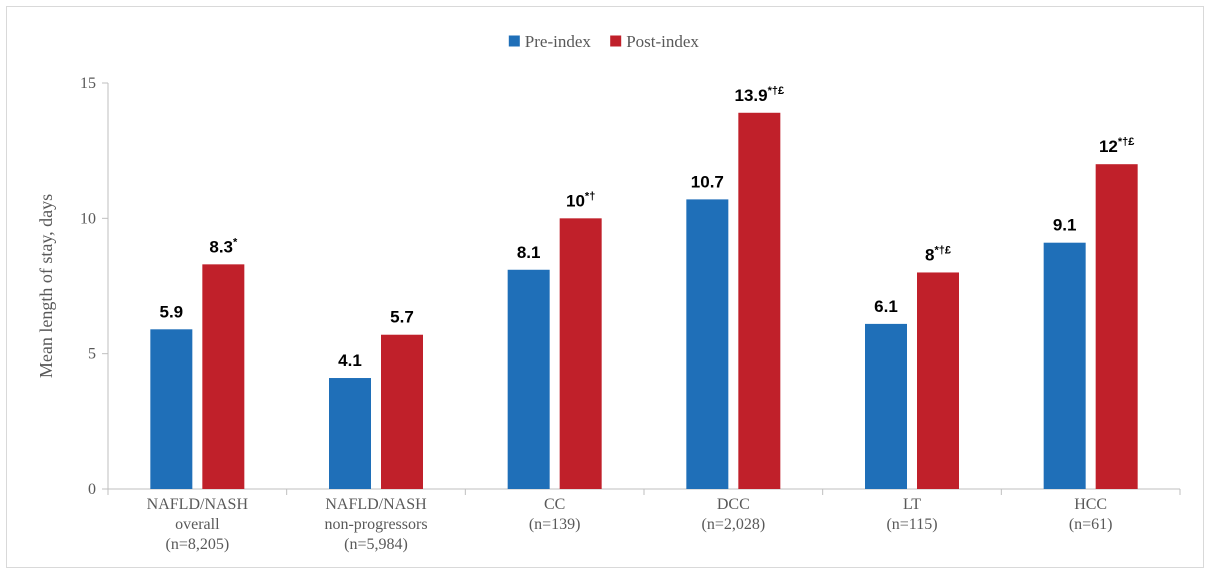 Image resolution: width=1212 pixels, height=576 pixels. I want to click on data-label: 12*†£, so click(1116, 146).